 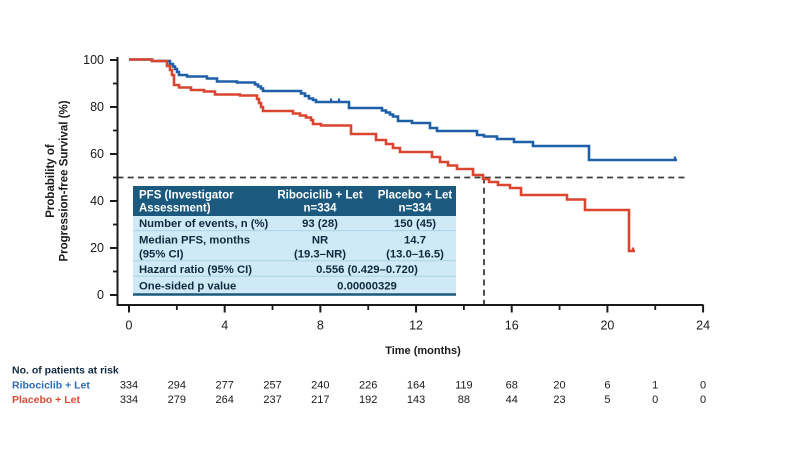 What do you see at coordinates (464, 385) in the screenshot?
I see `svg-text: 119` at bounding box center [464, 385].